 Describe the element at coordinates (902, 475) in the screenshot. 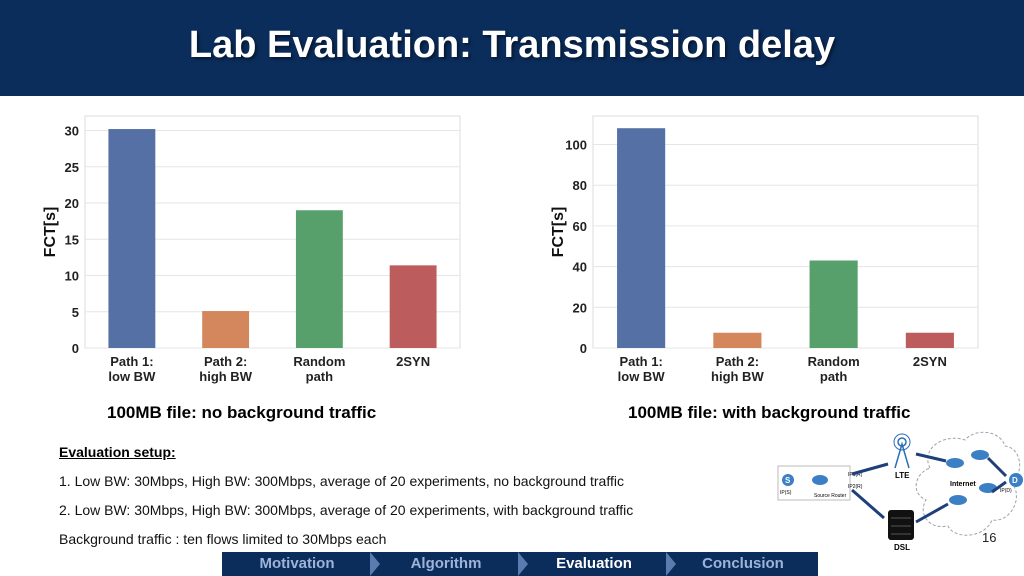

I see `lte-label: LTE` at that location.